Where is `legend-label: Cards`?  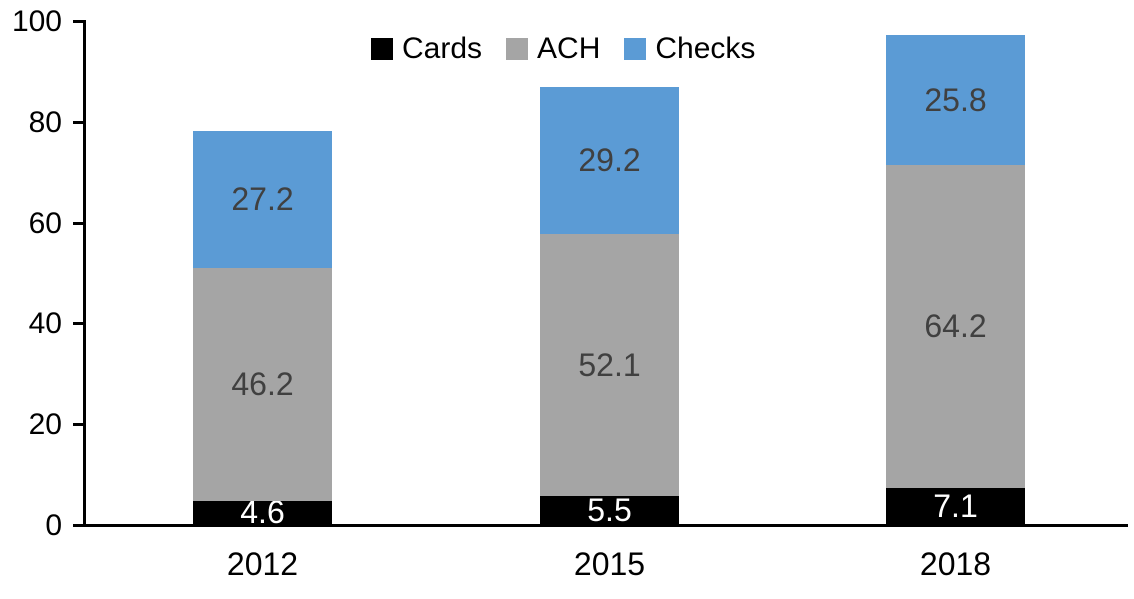
legend-label: Cards is located at coordinates (442, 48).